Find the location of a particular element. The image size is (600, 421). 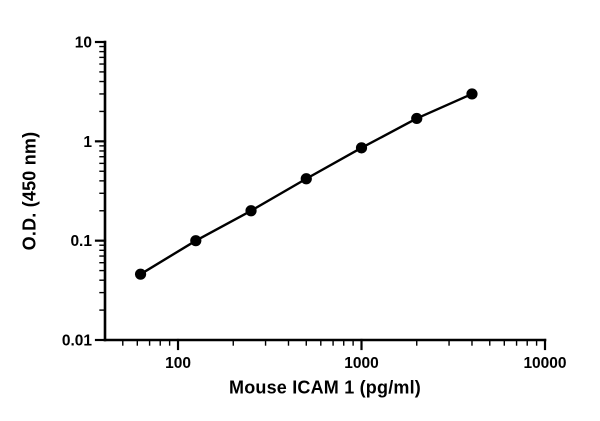

y-tick-label: 1 is located at coordinates (87, 142).